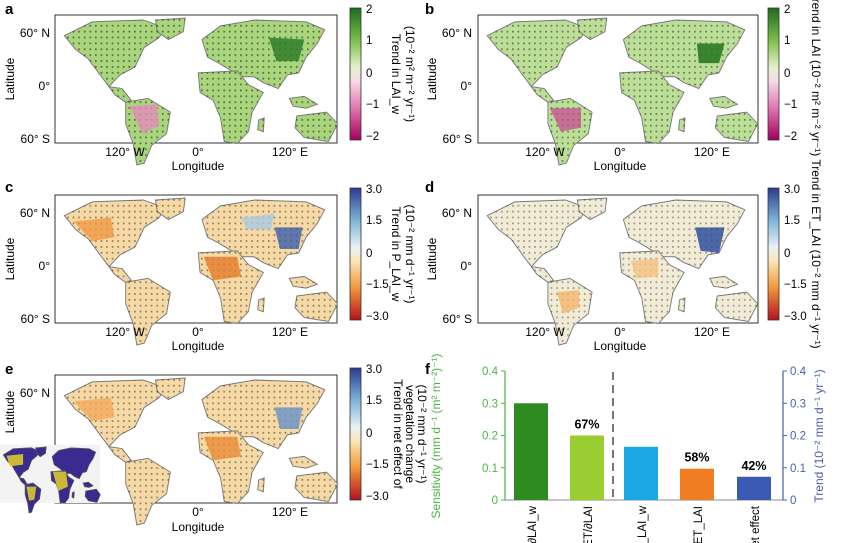 This screenshot has height=543, width=850. I want to click on category-label: ∂P/∂LAI_w, so click(533, 524).